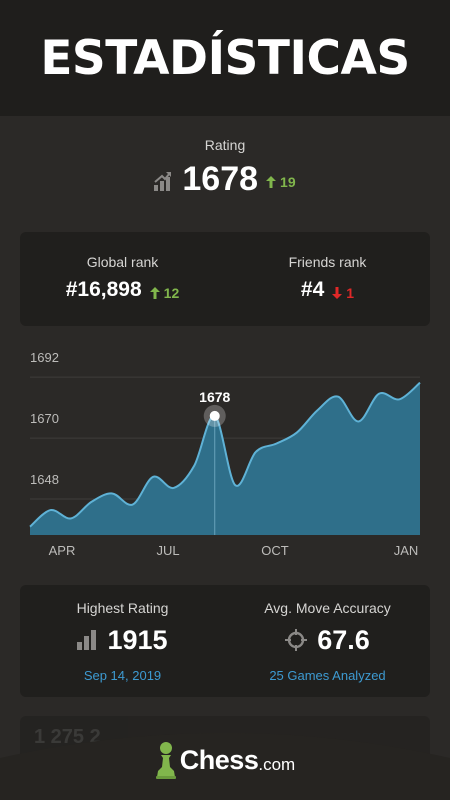 Image resolution: width=450 pixels, height=800 pixels. I want to click on move-accuracy-label: Avg. Move Accuracy, so click(327, 608).